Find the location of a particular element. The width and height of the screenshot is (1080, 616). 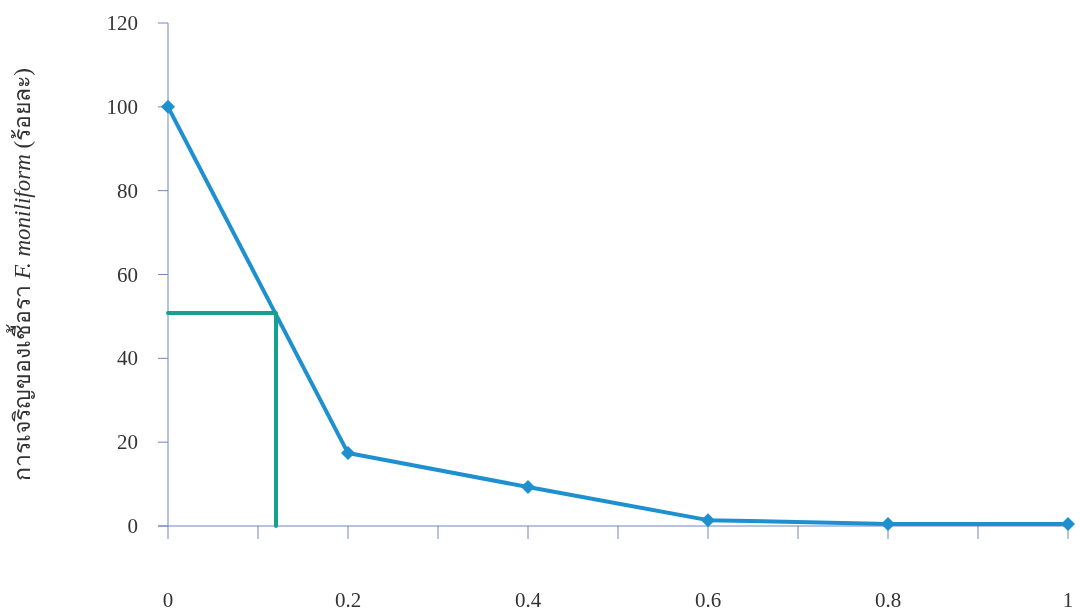

x-tick-label: 0.2 is located at coordinates (348, 600).